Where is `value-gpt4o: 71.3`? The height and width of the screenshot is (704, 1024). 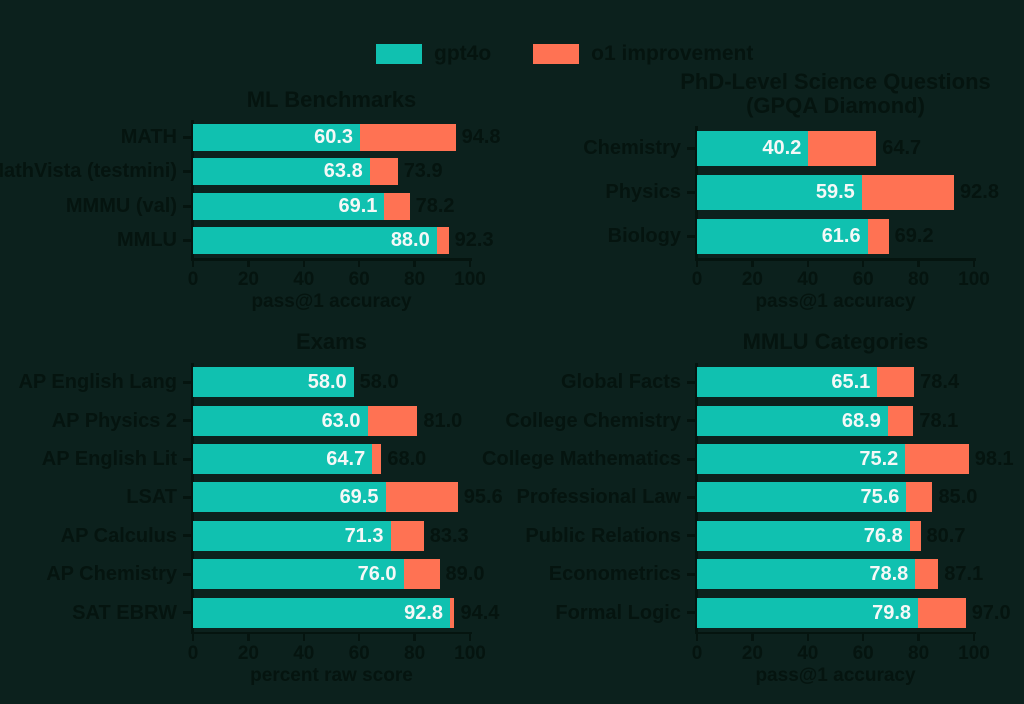
value-gpt4o: 71.3 is located at coordinates (364, 535).